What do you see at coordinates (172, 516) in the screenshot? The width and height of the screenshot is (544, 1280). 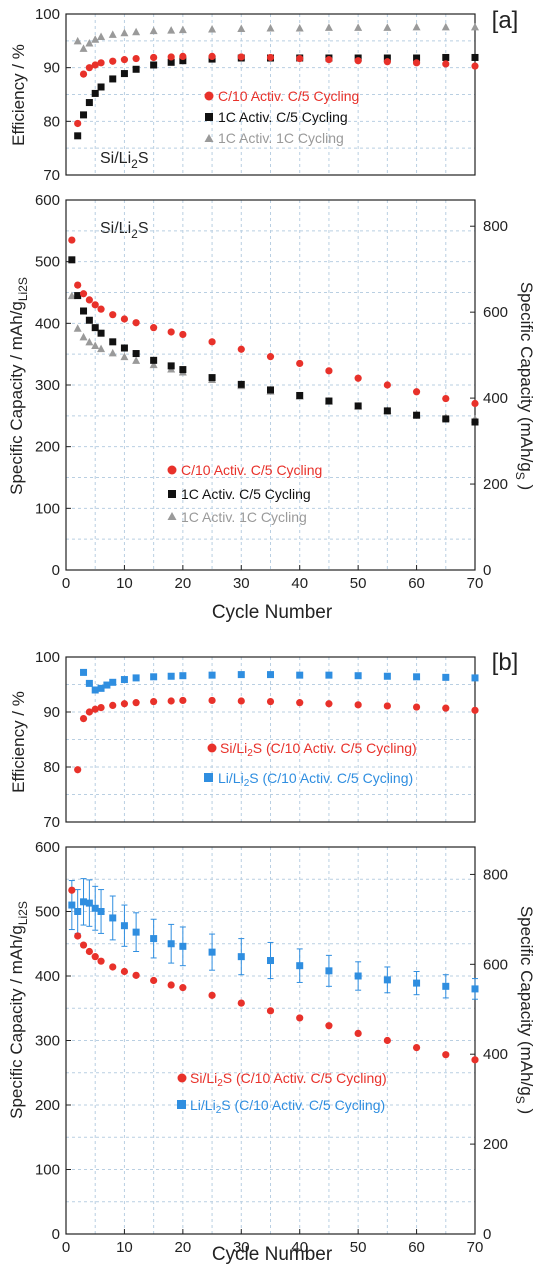 I see `legend-marker-triangle` at bounding box center [172, 516].